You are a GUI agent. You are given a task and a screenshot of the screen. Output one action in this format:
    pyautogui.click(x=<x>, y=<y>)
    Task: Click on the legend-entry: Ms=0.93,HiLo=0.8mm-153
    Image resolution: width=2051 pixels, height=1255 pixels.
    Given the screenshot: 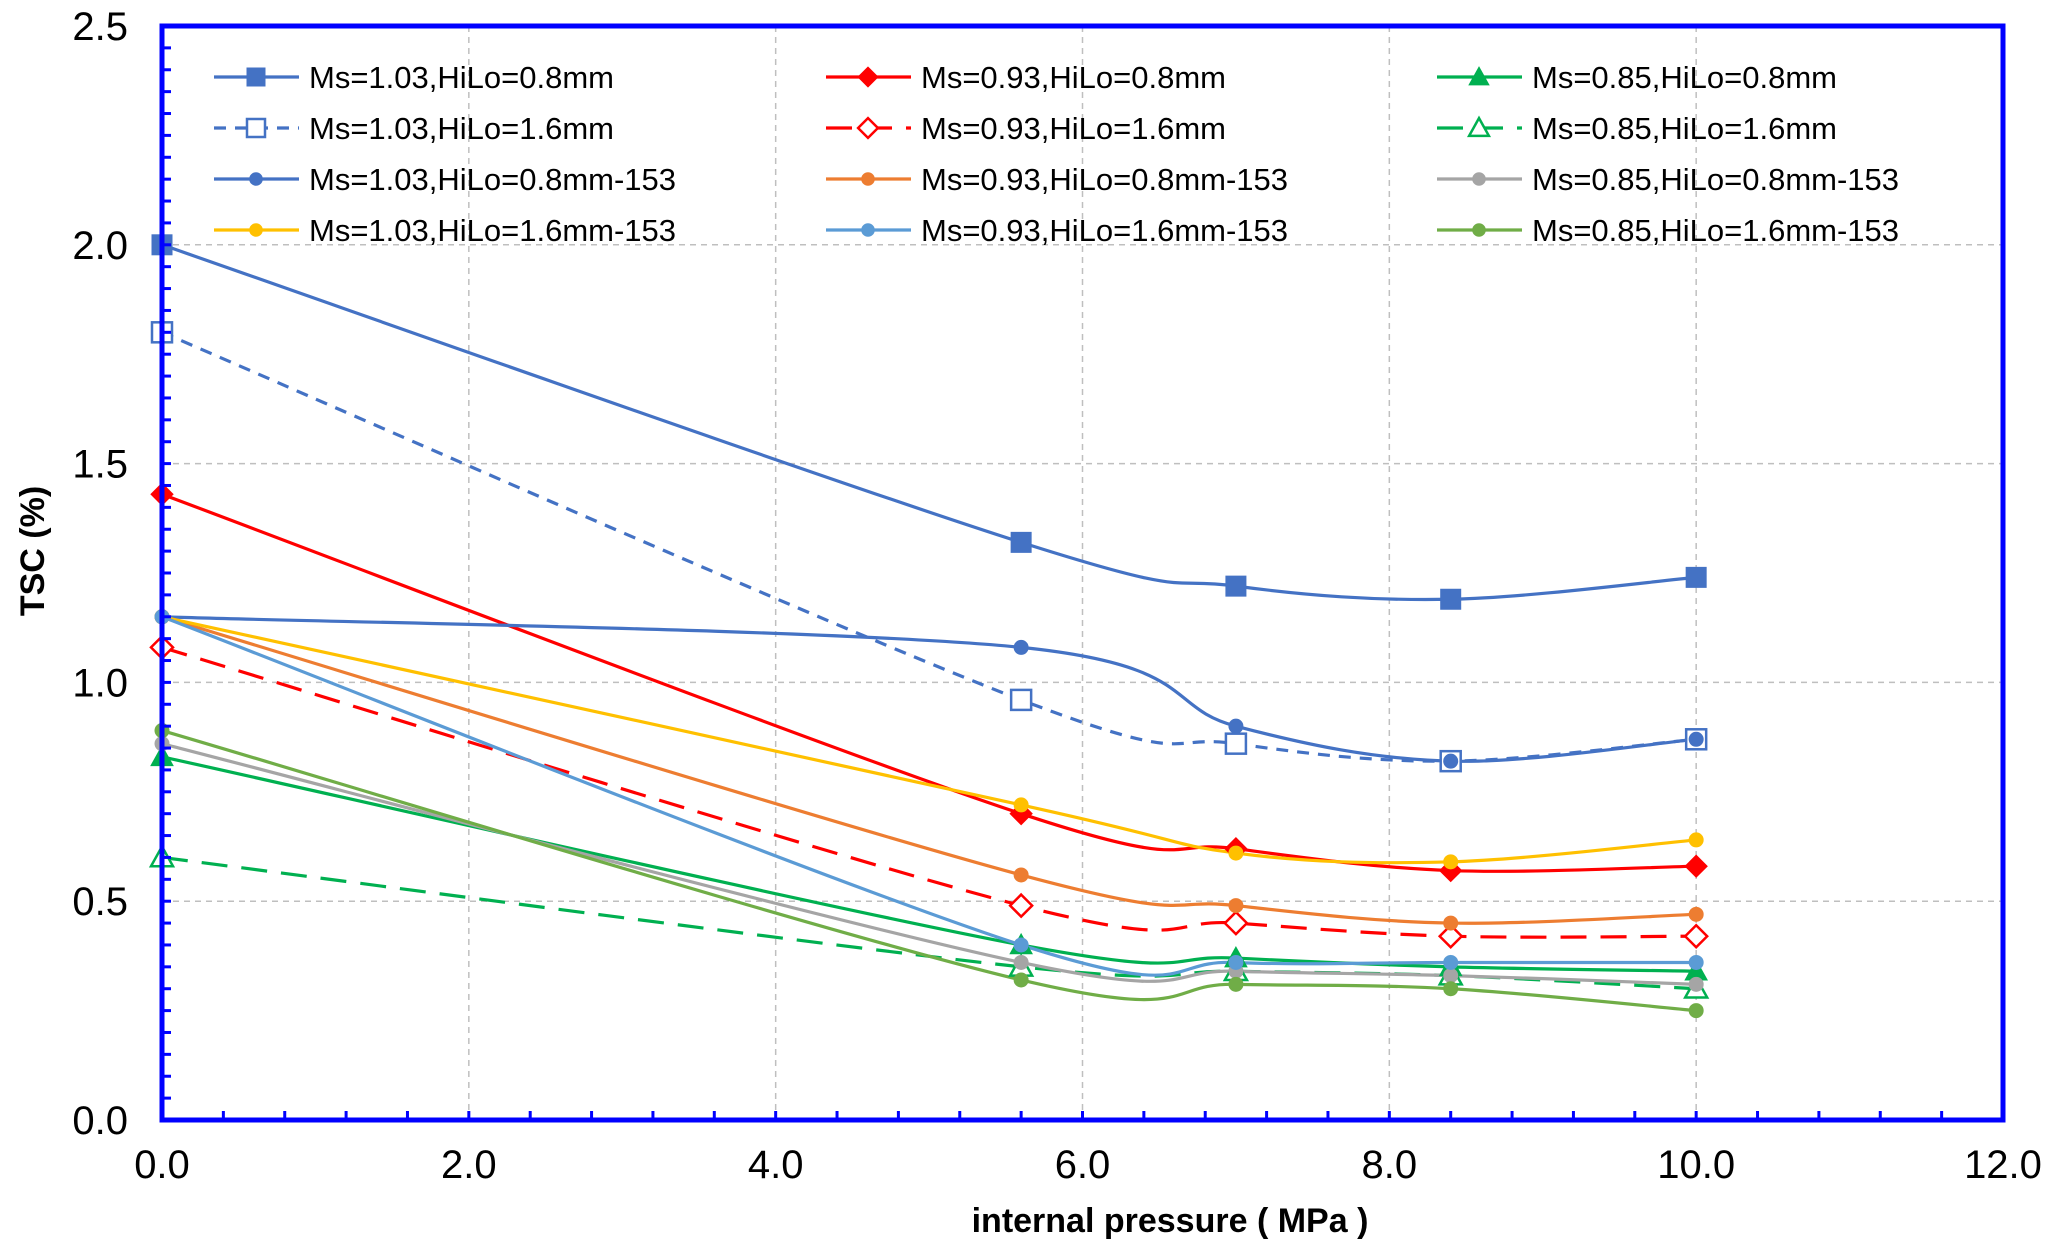 What is the action you would take?
    pyautogui.click(x=1057, y=179)
    